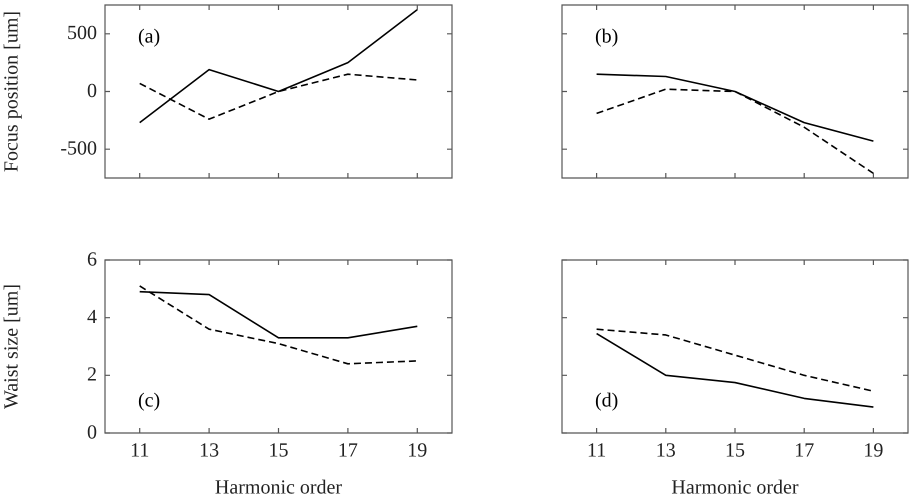  What do you see at coordinates (11, 347) in the screenshot?
I see `y-axis-title: Waist size [um]` at bounding box center [11, 347].